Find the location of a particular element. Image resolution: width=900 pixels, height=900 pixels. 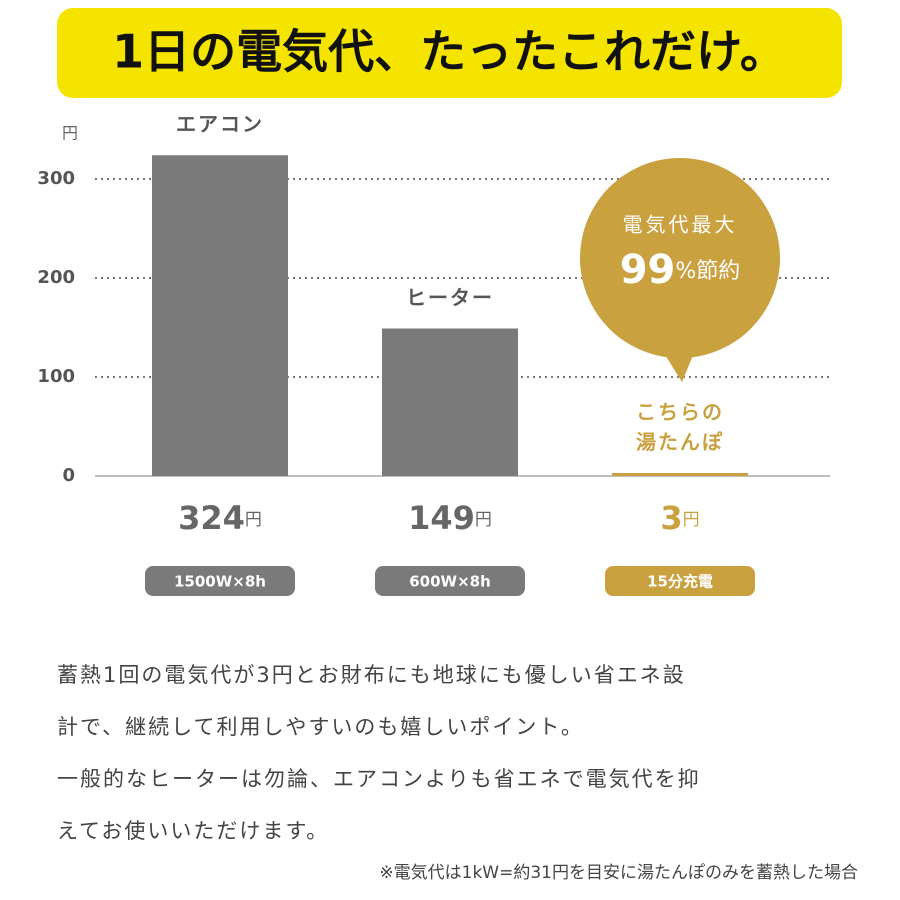

value-label: 324円 is located at coordinates (220, 518).